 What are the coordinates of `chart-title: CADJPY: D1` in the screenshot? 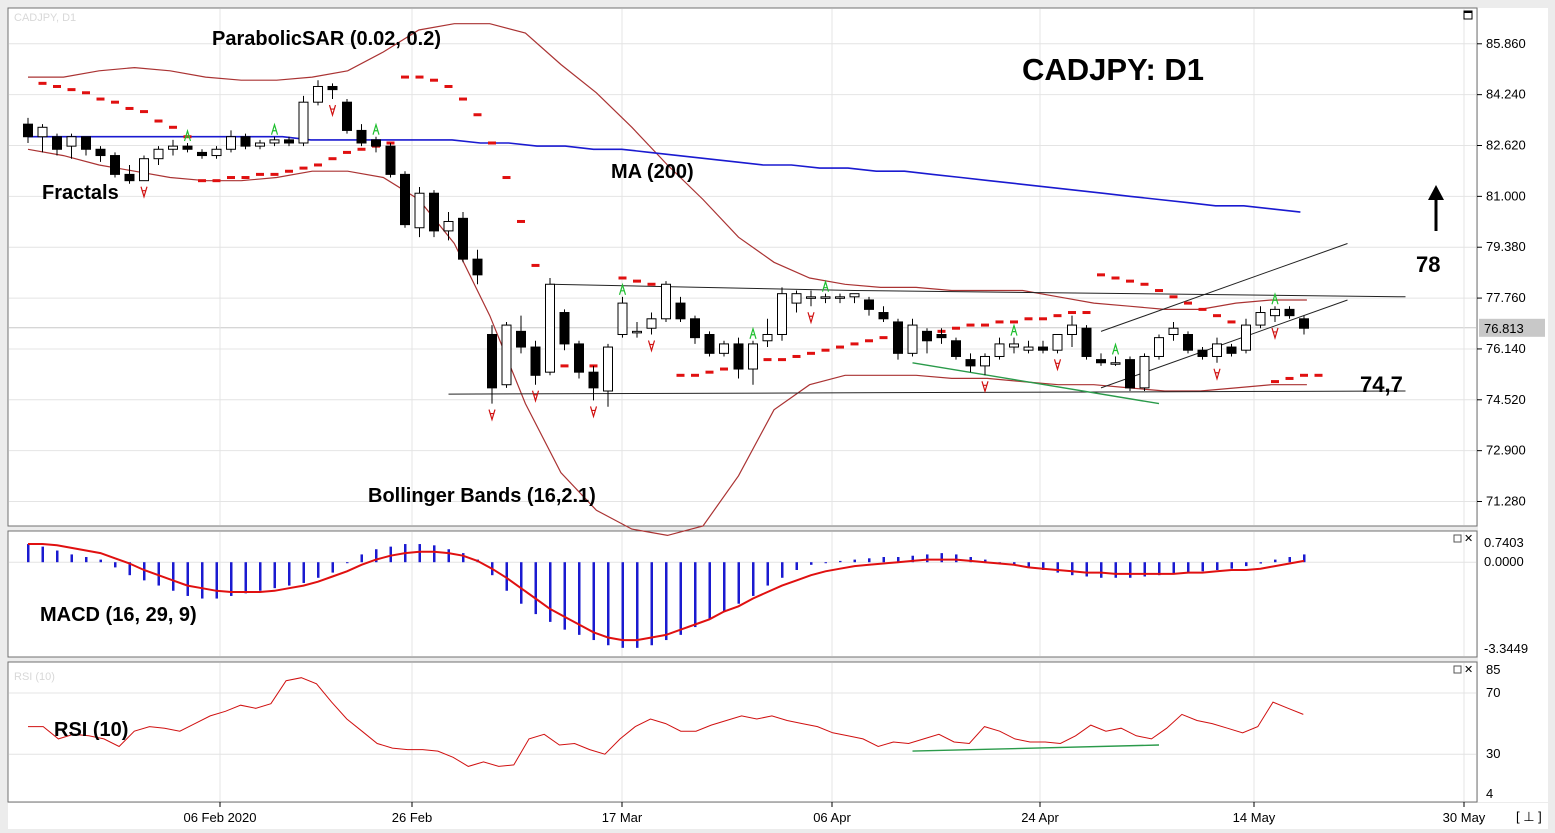 It's located at (1113, 69).